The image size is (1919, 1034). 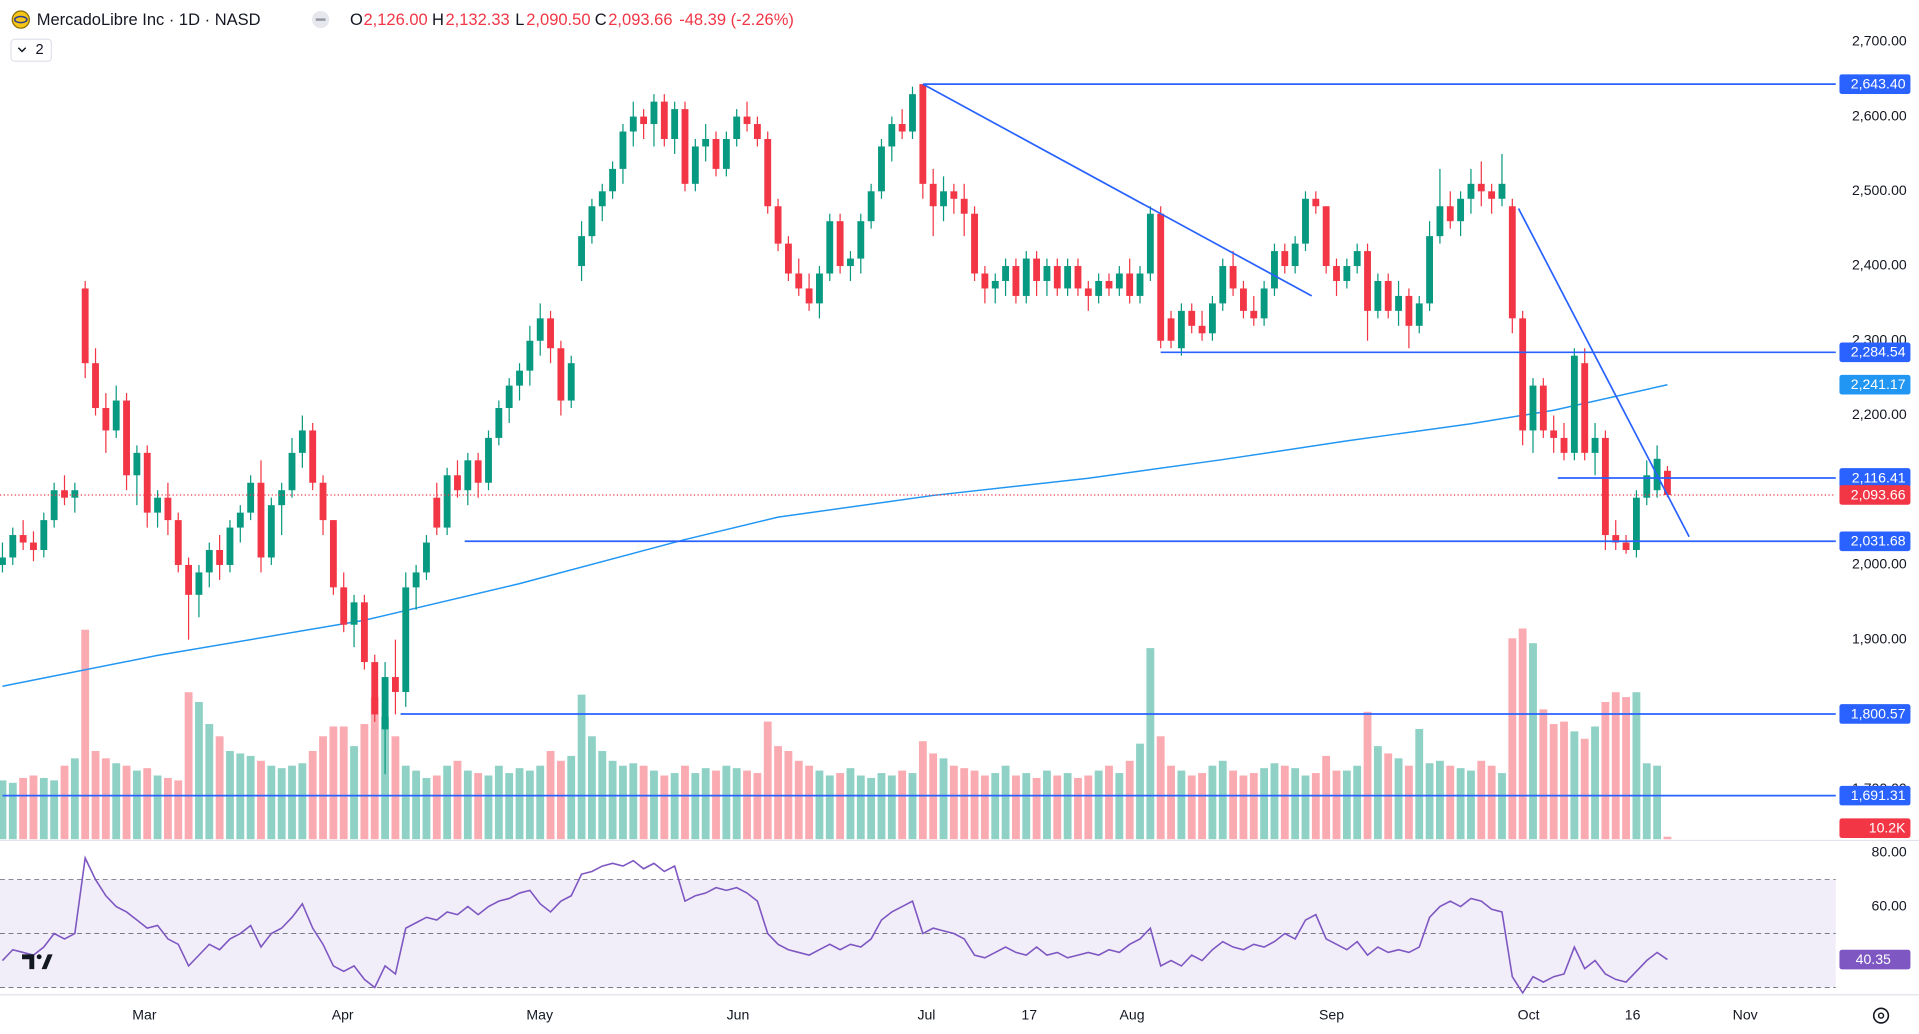 What do you see at coordinates (37, 962) in the screenshot?
I see `tv-logo` at bounding box center [37, 962].